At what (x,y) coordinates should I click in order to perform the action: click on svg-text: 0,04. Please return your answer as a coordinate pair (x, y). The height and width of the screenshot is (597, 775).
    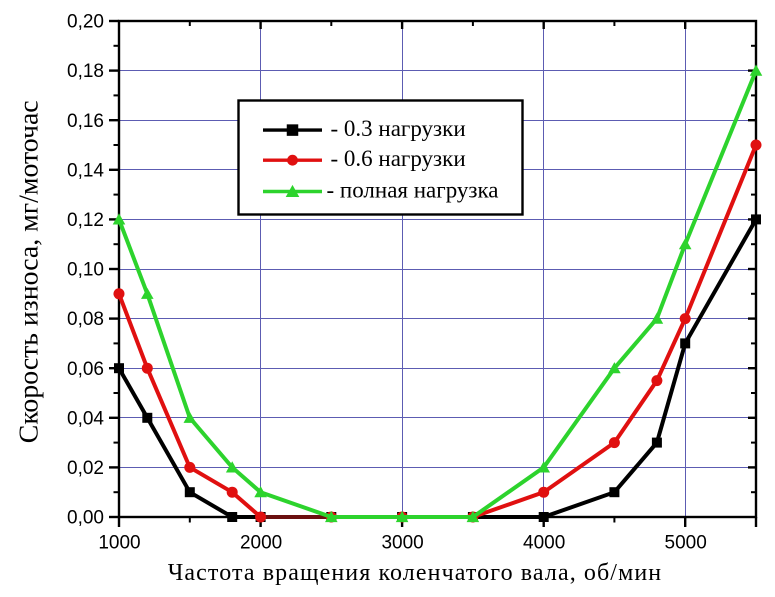
    Looking at the image, I should click on (85, 418).